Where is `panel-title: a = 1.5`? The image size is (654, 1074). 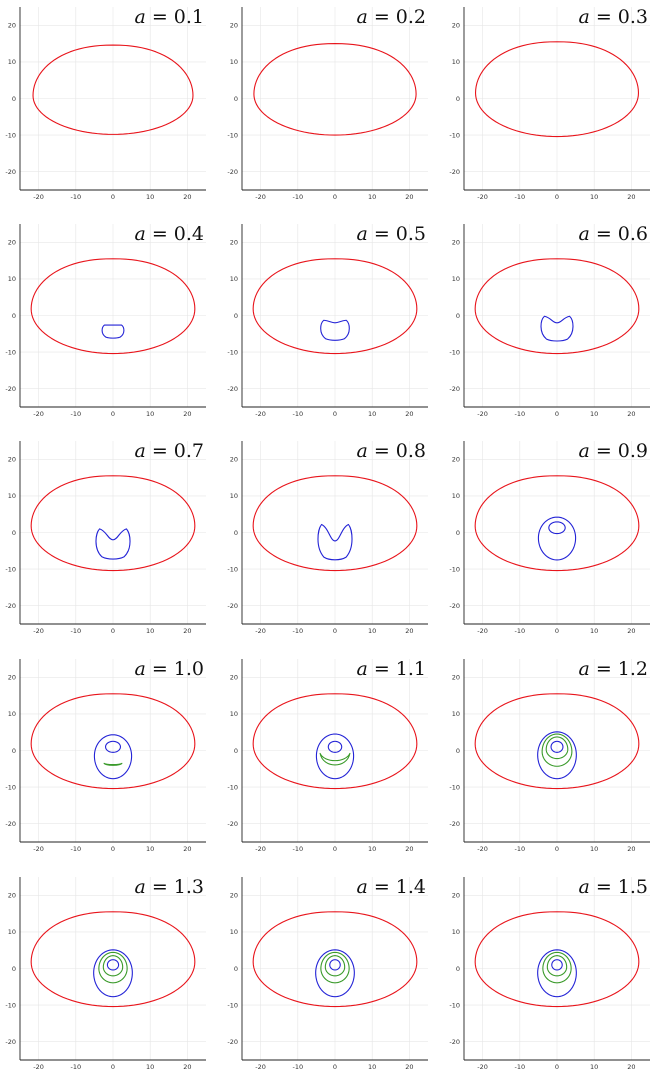 panel-title: a = 1.5 is located at coordinates (613, 887).